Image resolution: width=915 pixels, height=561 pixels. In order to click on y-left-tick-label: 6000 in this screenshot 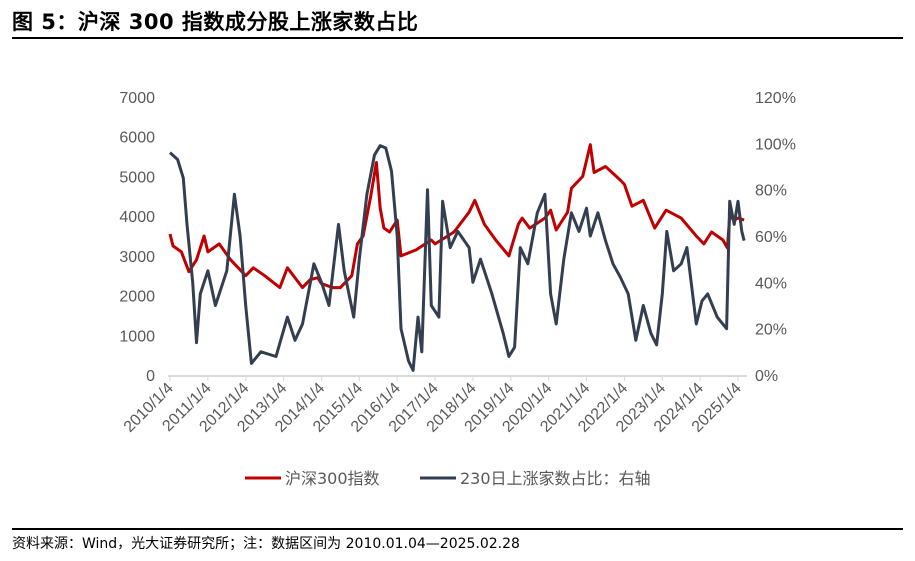, I will do `click(137, 138)`.